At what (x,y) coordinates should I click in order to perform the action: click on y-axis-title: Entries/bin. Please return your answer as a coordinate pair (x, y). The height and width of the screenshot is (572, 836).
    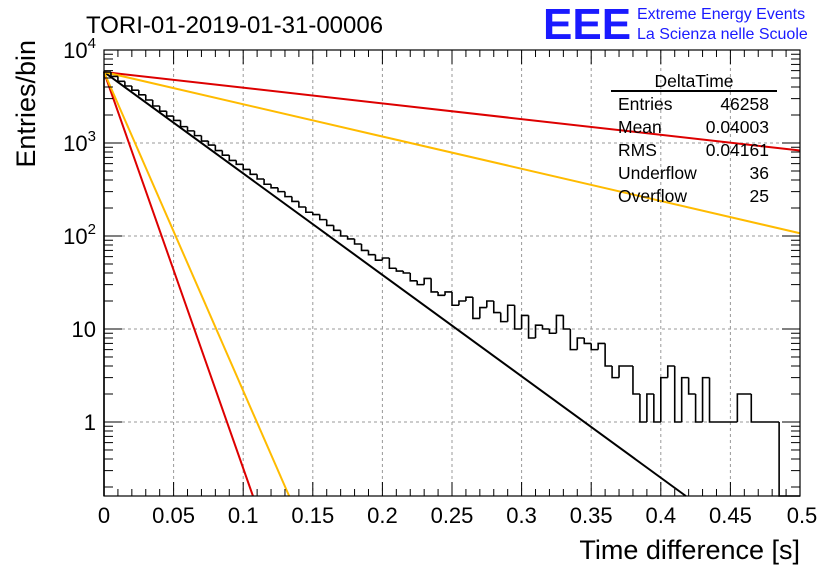
    Looking at the image, I should click on (26, 104).